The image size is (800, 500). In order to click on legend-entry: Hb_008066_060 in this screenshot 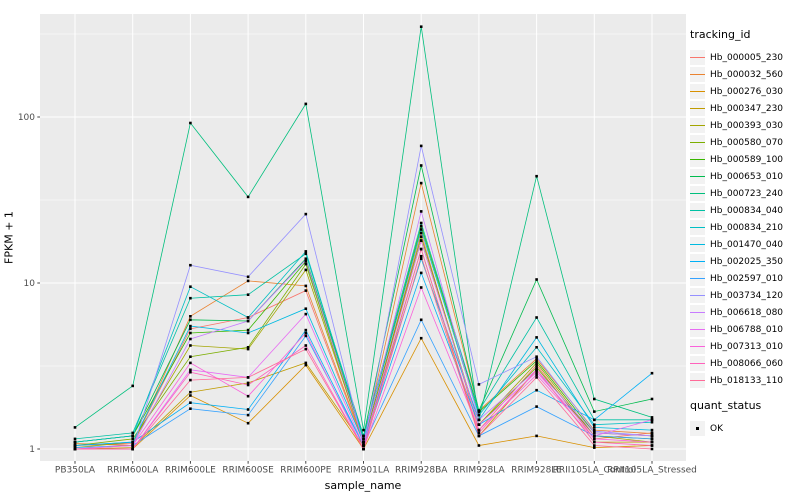, I will do `click(744, 363)`.